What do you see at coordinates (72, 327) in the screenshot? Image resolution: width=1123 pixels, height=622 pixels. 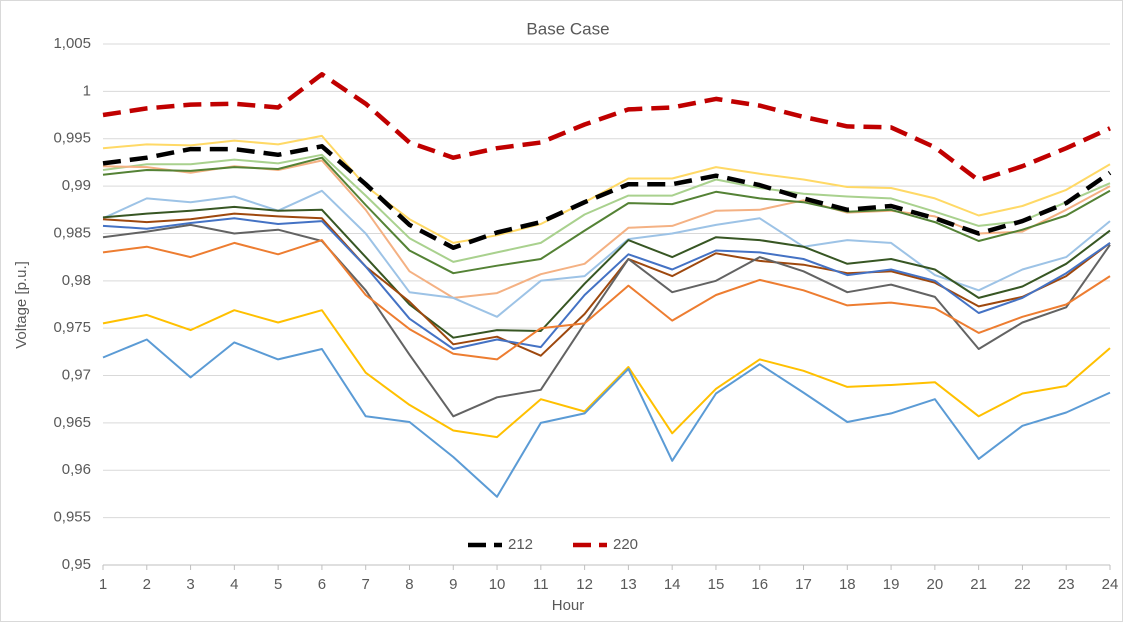 I see `y-tick-label: 0,975` at bounding box center [72, 327].